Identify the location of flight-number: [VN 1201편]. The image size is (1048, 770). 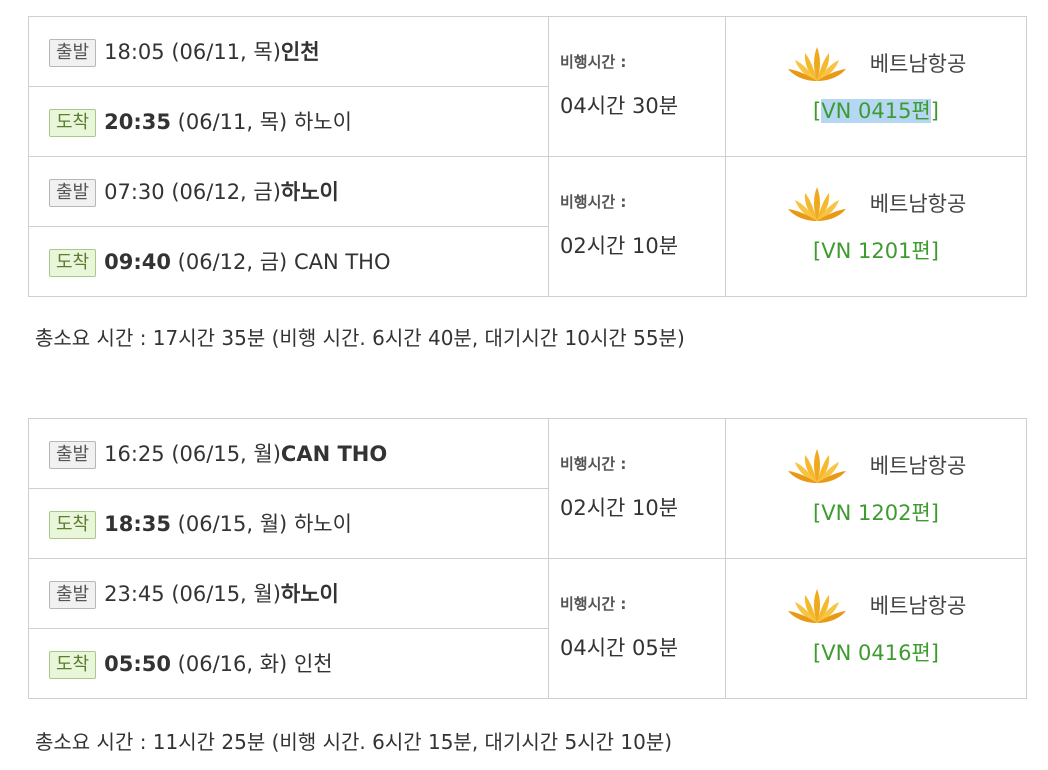
(876, 250).